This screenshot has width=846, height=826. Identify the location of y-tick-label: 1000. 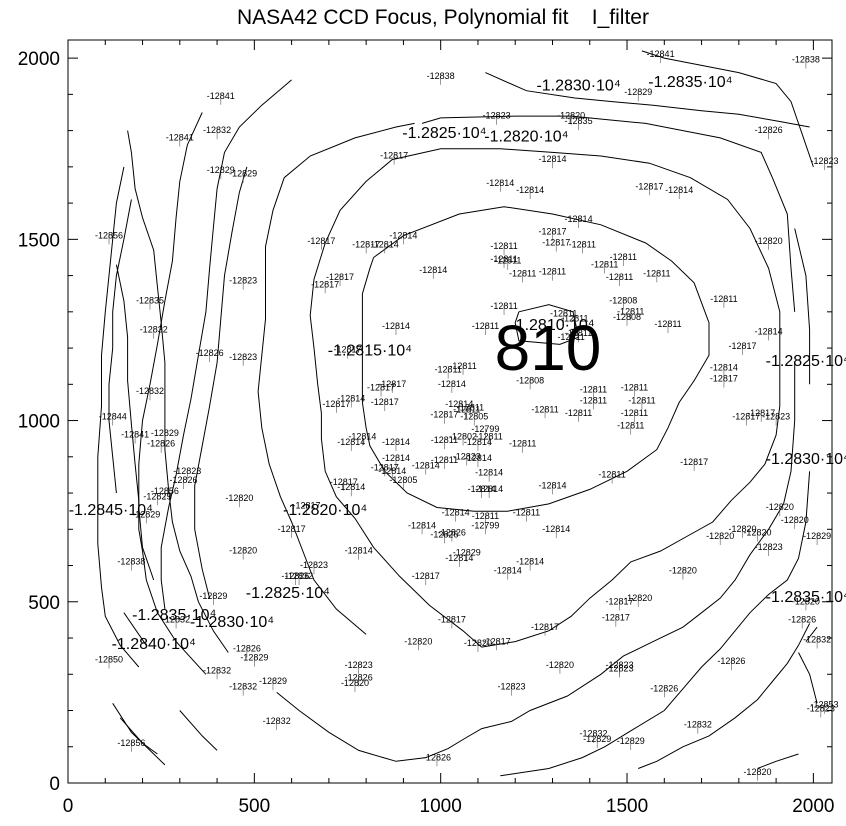
(39, 422).